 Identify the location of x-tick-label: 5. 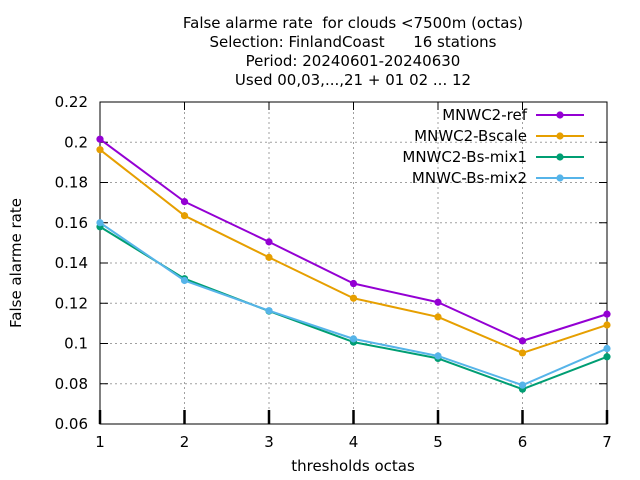
(438, 442).